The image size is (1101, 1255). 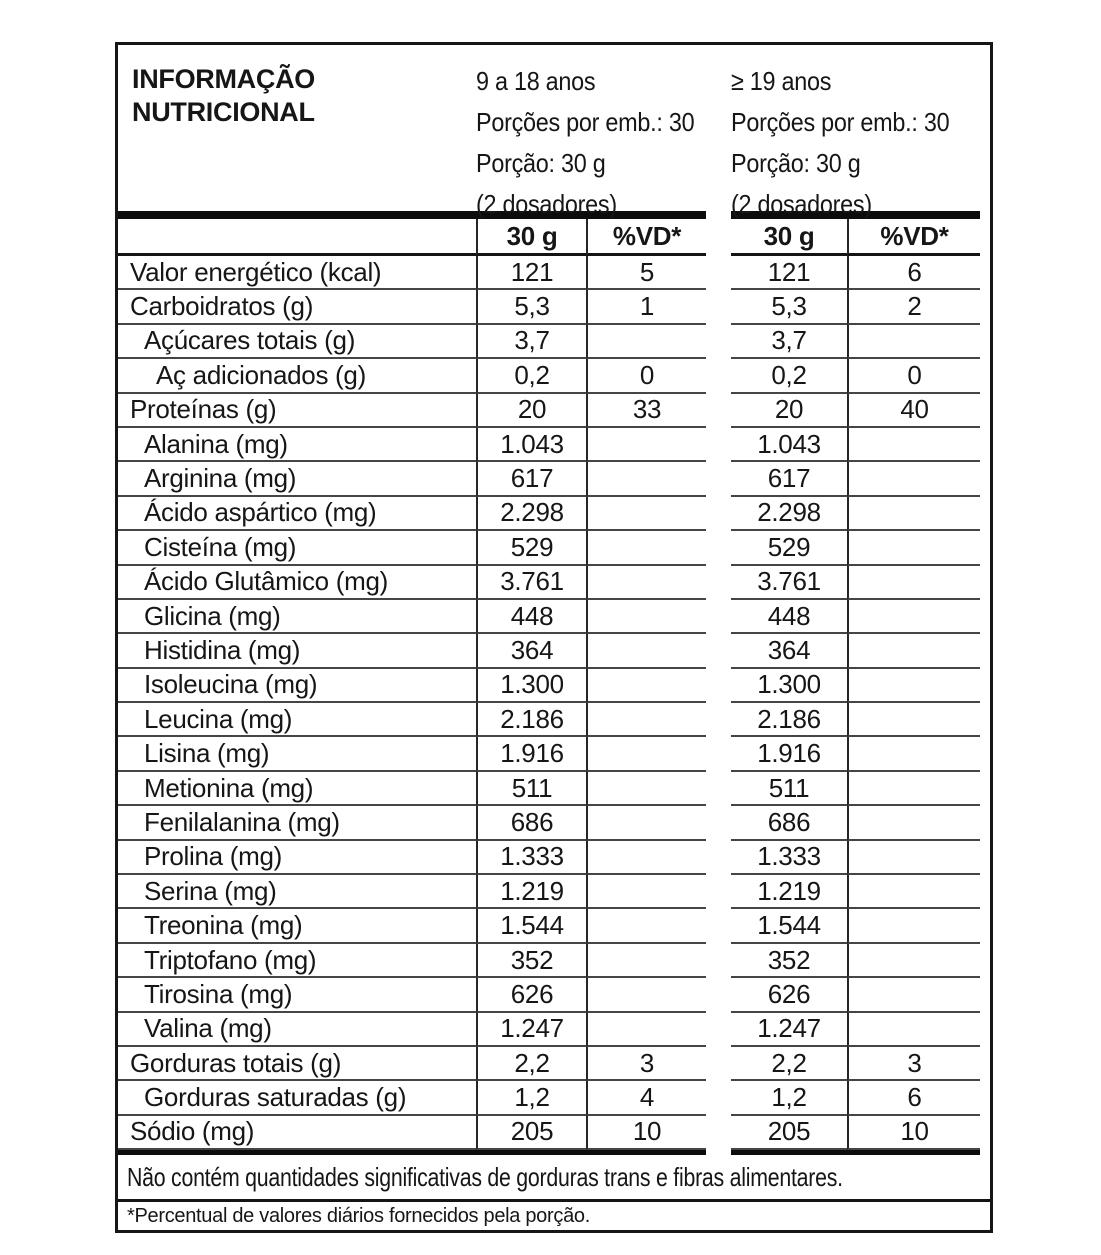 I want to click on amount-g2-cell: 2.298, so click(x=789, y=514).